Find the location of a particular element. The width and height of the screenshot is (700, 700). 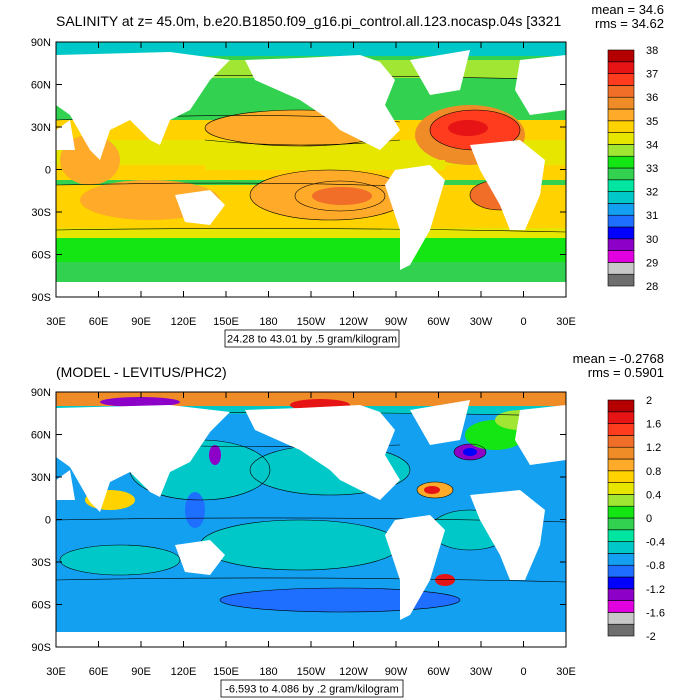

x-tick-label: 60W is located at coordinates (438, 322).